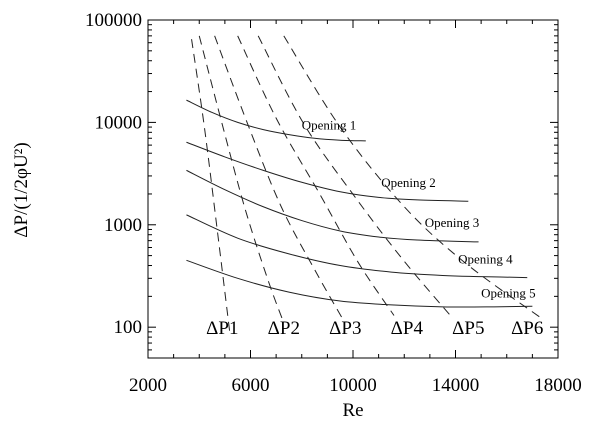 Image resolution: width=611 pixels, height=421 pixels. Describe the element at coordinates (352, 410) in the screenshot. I see `x-axis-title: Re` at that location.